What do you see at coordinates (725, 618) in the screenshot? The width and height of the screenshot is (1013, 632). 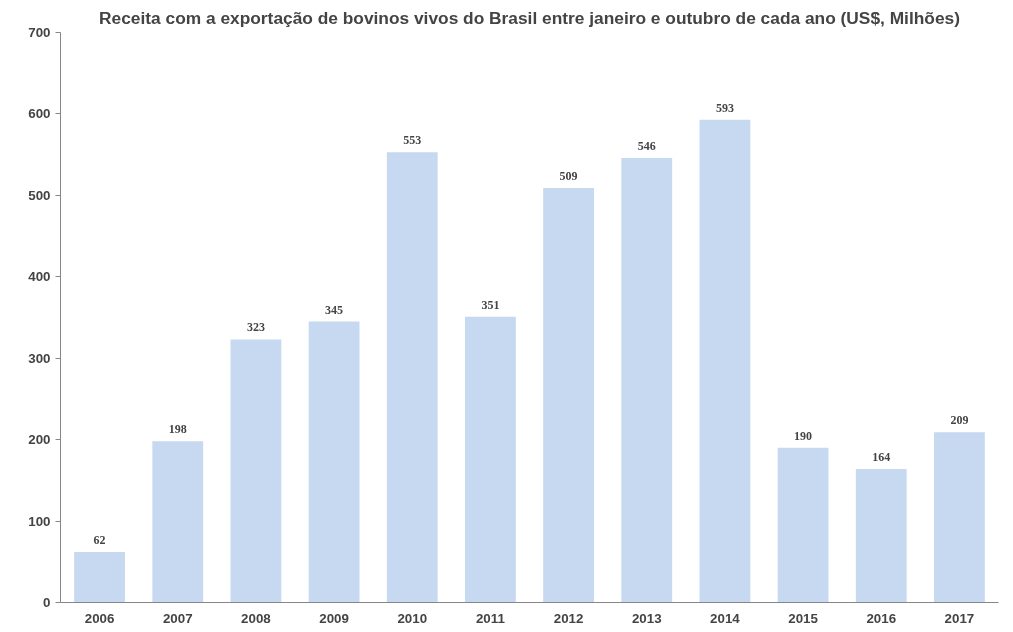 I see `x-tick-label: 2014` at bounding box center [725, 618].